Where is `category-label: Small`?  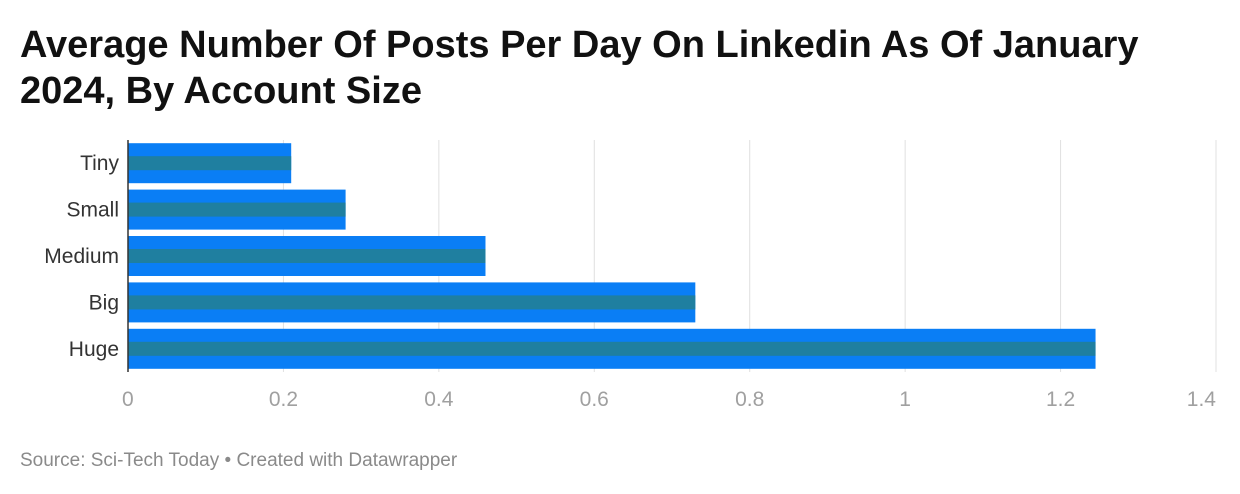 category-label: Small is located at coordinates (92, 210).